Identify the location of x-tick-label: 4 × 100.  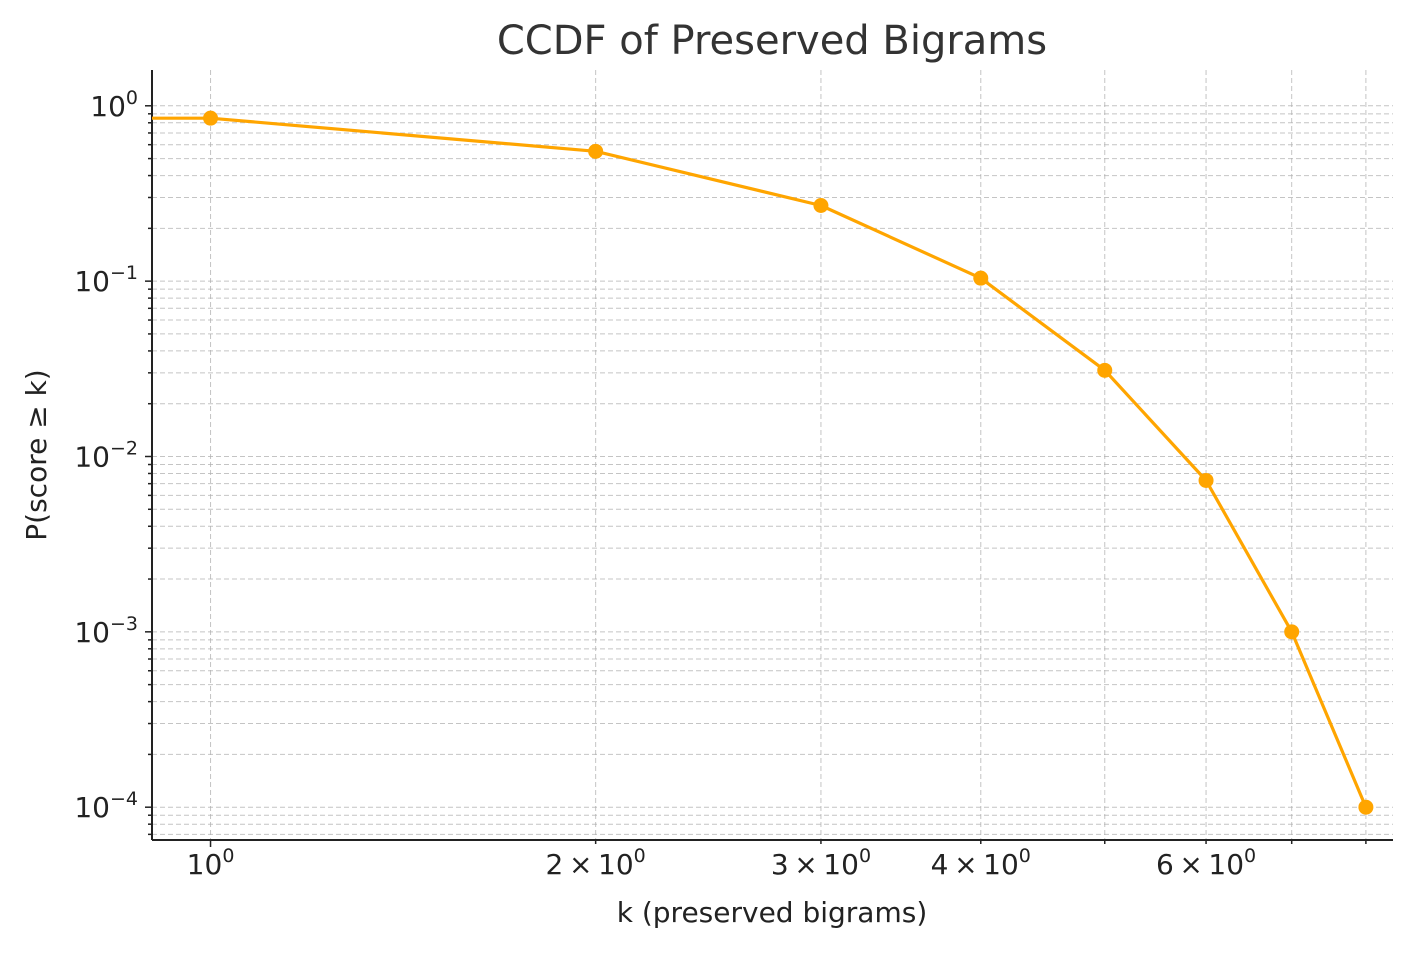
(981, 863).